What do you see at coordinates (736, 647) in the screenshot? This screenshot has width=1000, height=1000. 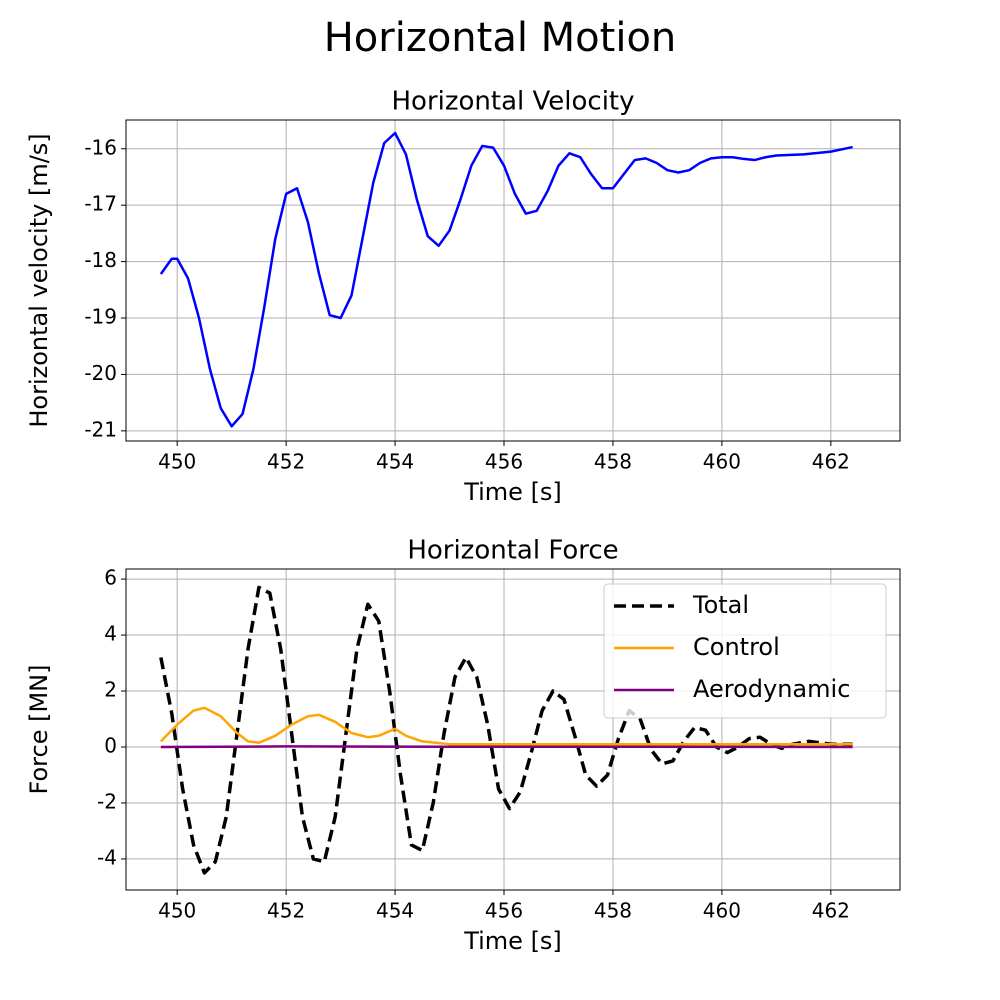 I see `legend-label: Control` at bounding box center [736, 647].